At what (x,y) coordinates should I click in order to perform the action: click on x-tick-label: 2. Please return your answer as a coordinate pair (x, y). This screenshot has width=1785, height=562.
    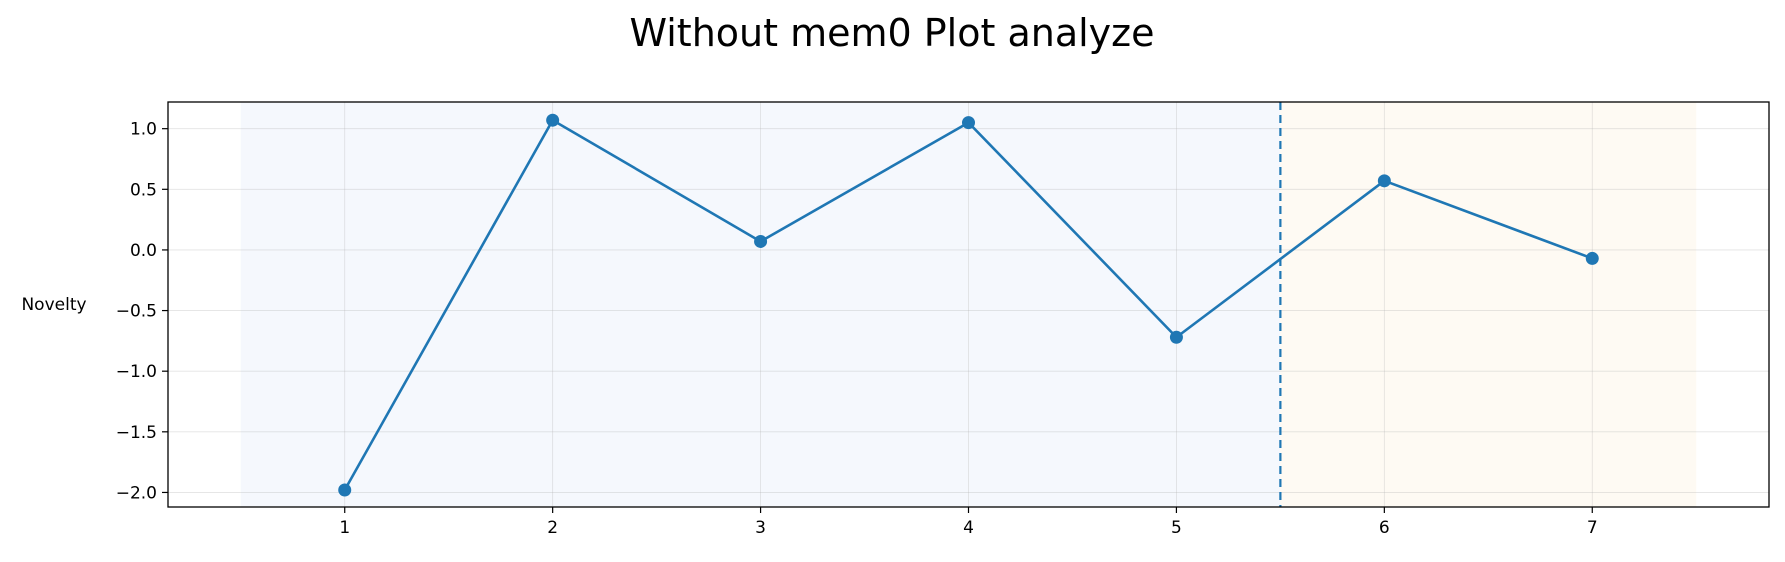
    Looking at the image, I should click on (552, 528).